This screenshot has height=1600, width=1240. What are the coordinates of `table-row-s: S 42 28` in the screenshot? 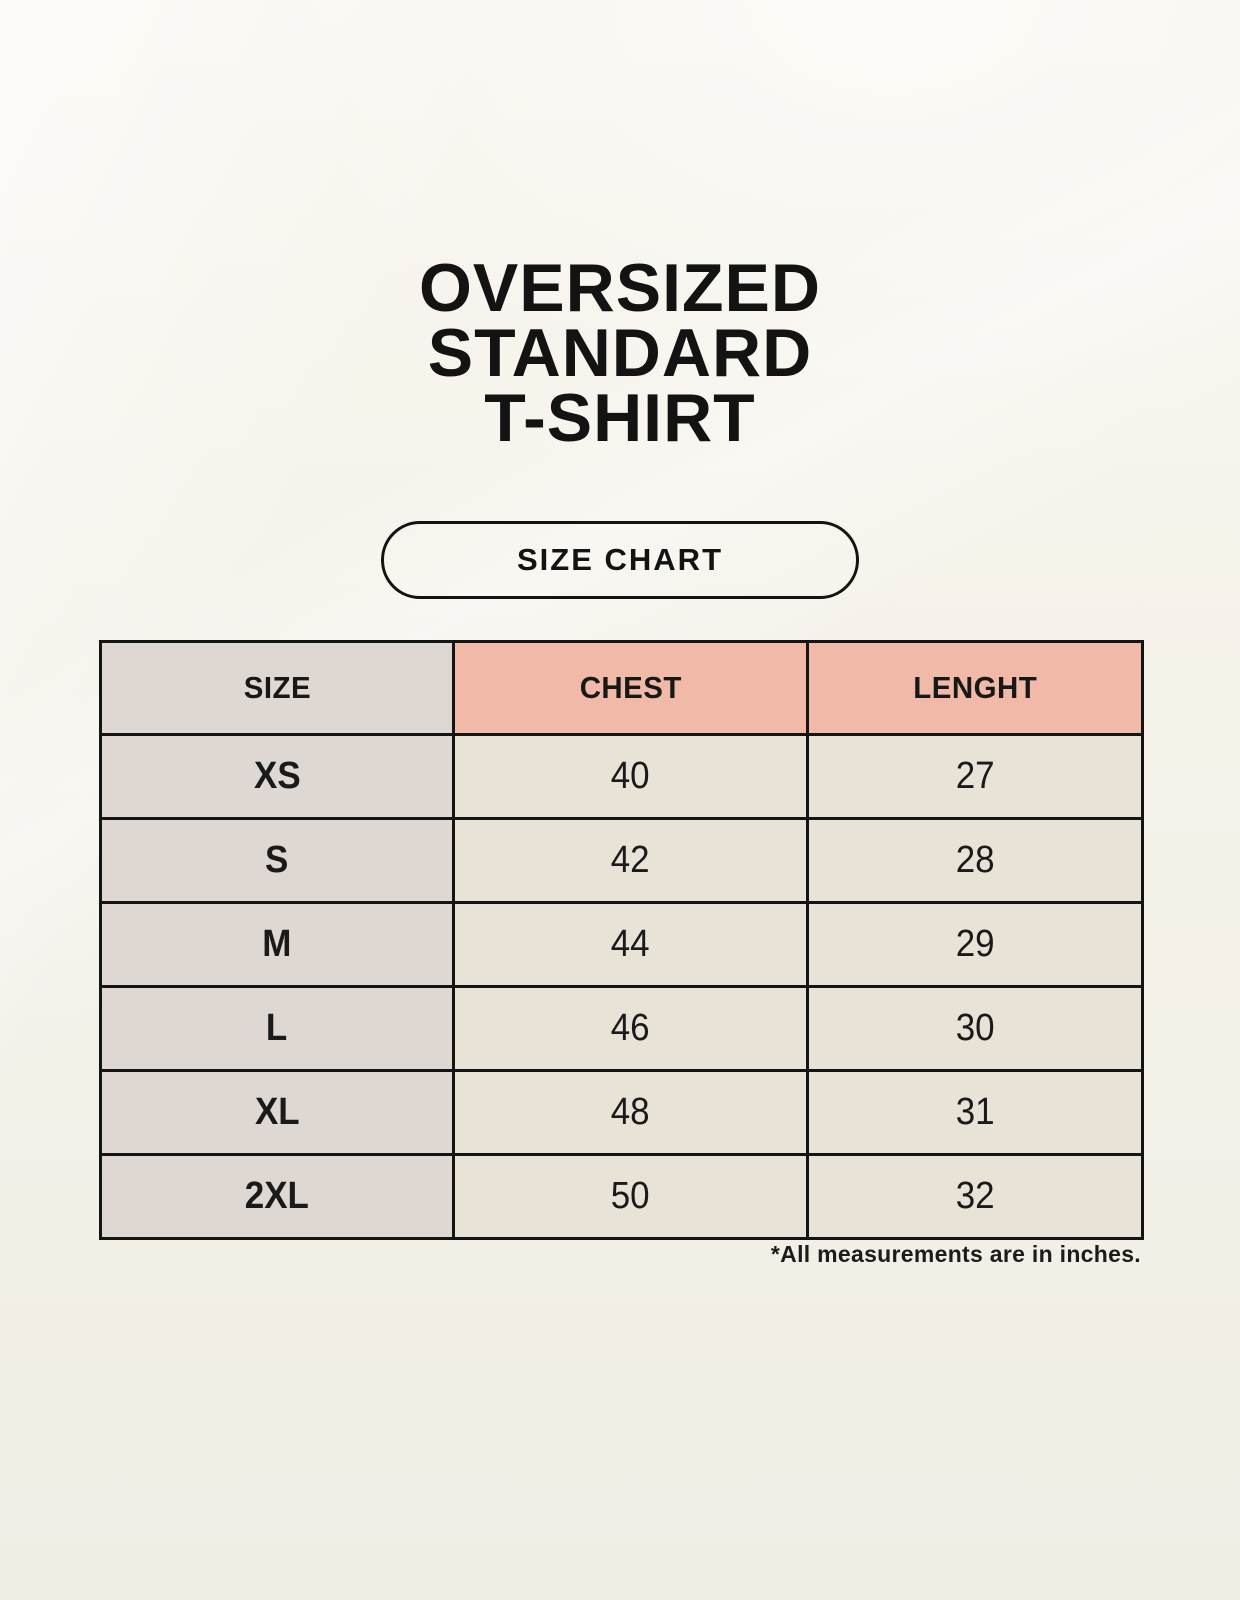 It's located at (621, 860).